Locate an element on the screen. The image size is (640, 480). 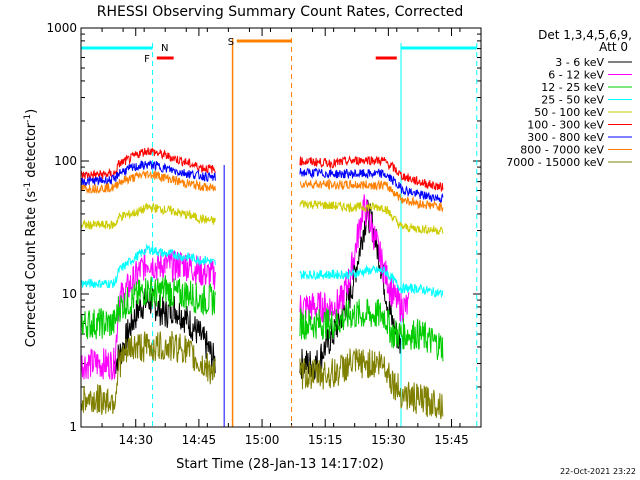
footer-date: 22-Oct-2021 23:22 is located at coordinates (598, 471).